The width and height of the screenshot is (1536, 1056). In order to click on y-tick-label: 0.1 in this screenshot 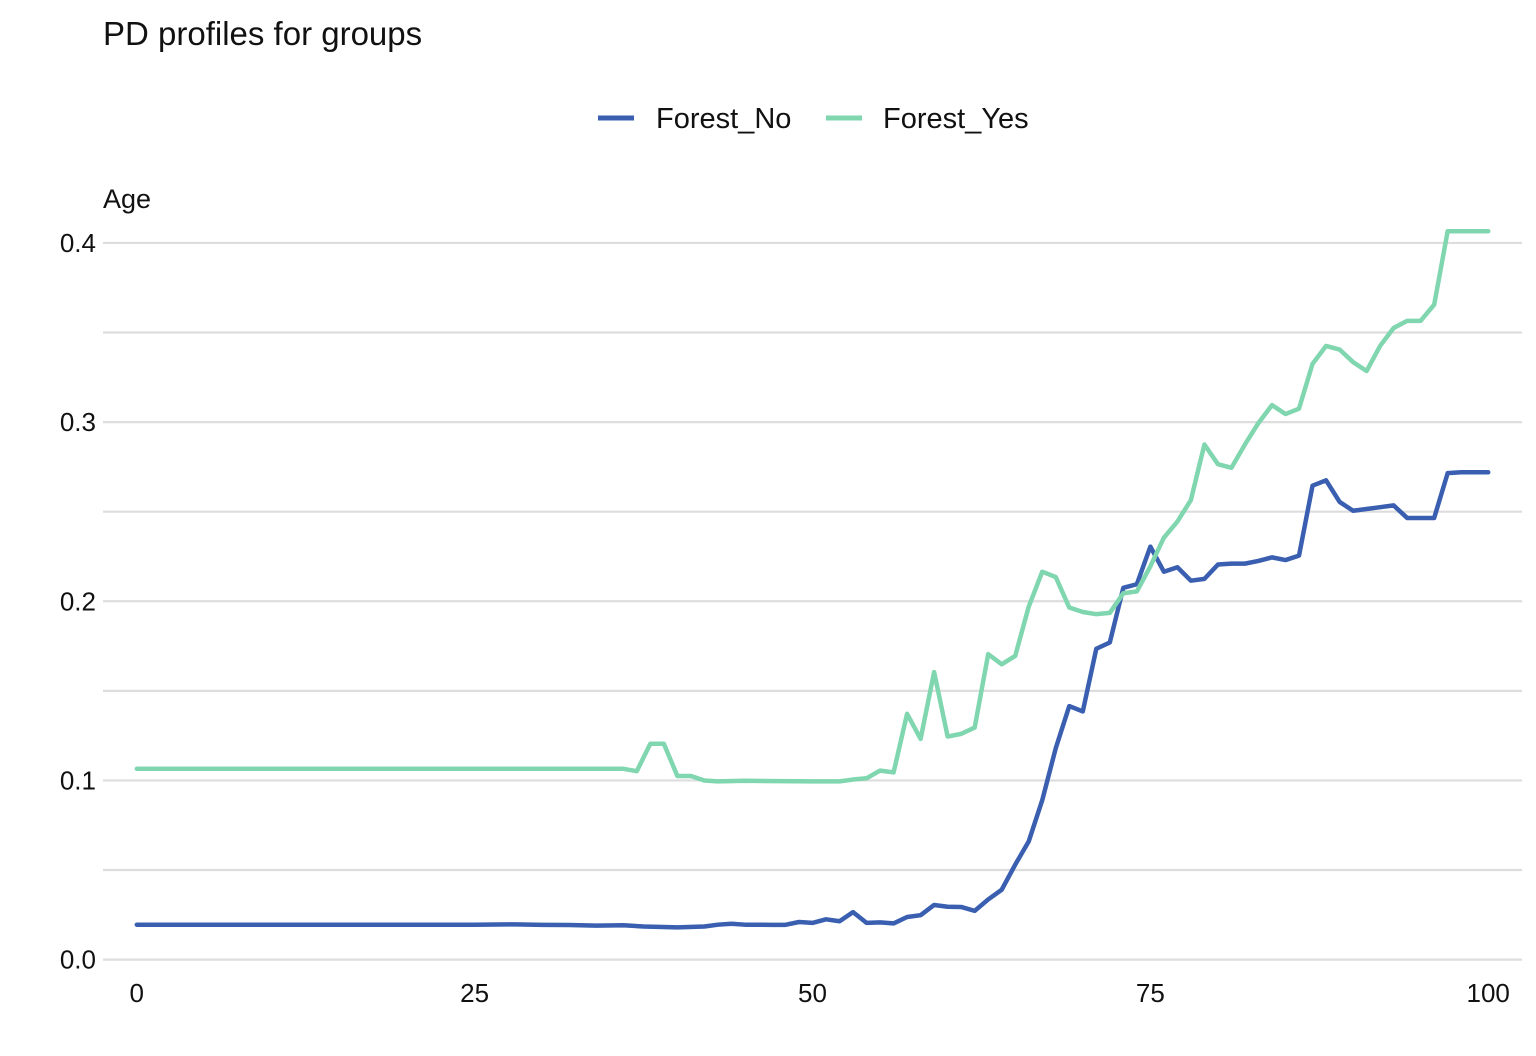, I will do `click(78, 780)`.